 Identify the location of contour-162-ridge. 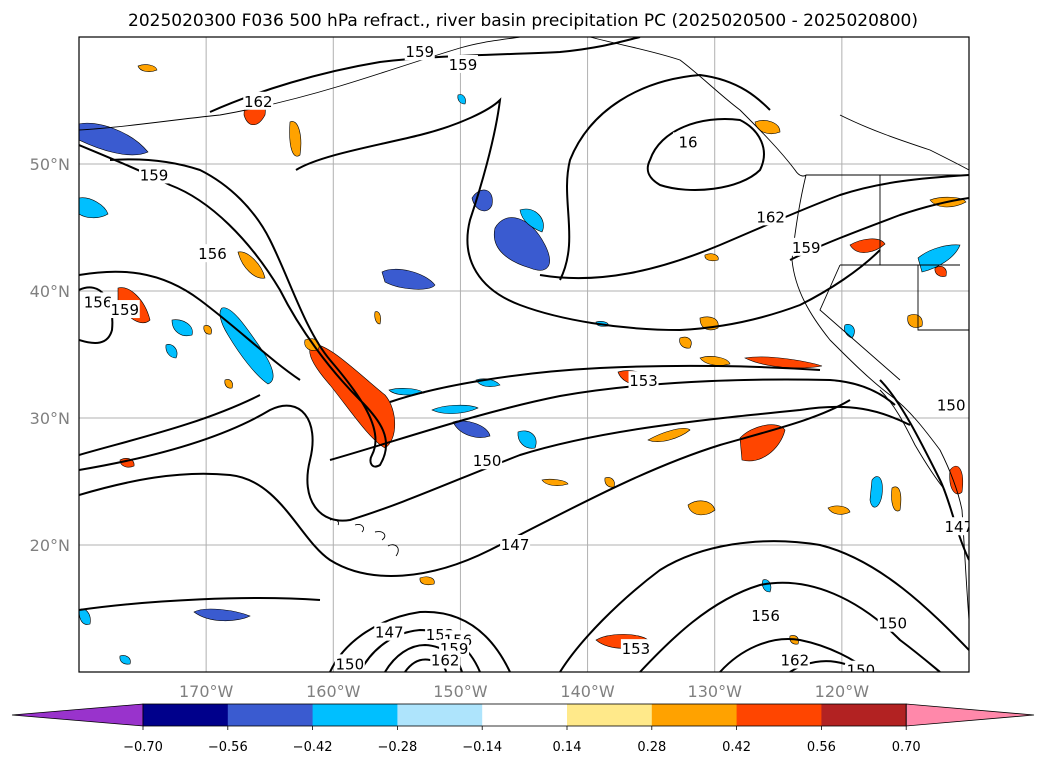
(665, 177).